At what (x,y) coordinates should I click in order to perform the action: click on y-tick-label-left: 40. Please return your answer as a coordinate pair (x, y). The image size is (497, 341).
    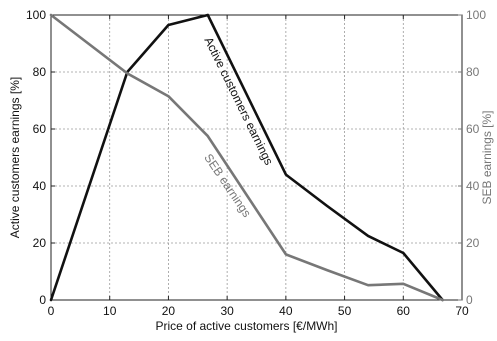
    Looking at the image, I should click on (40, 186).